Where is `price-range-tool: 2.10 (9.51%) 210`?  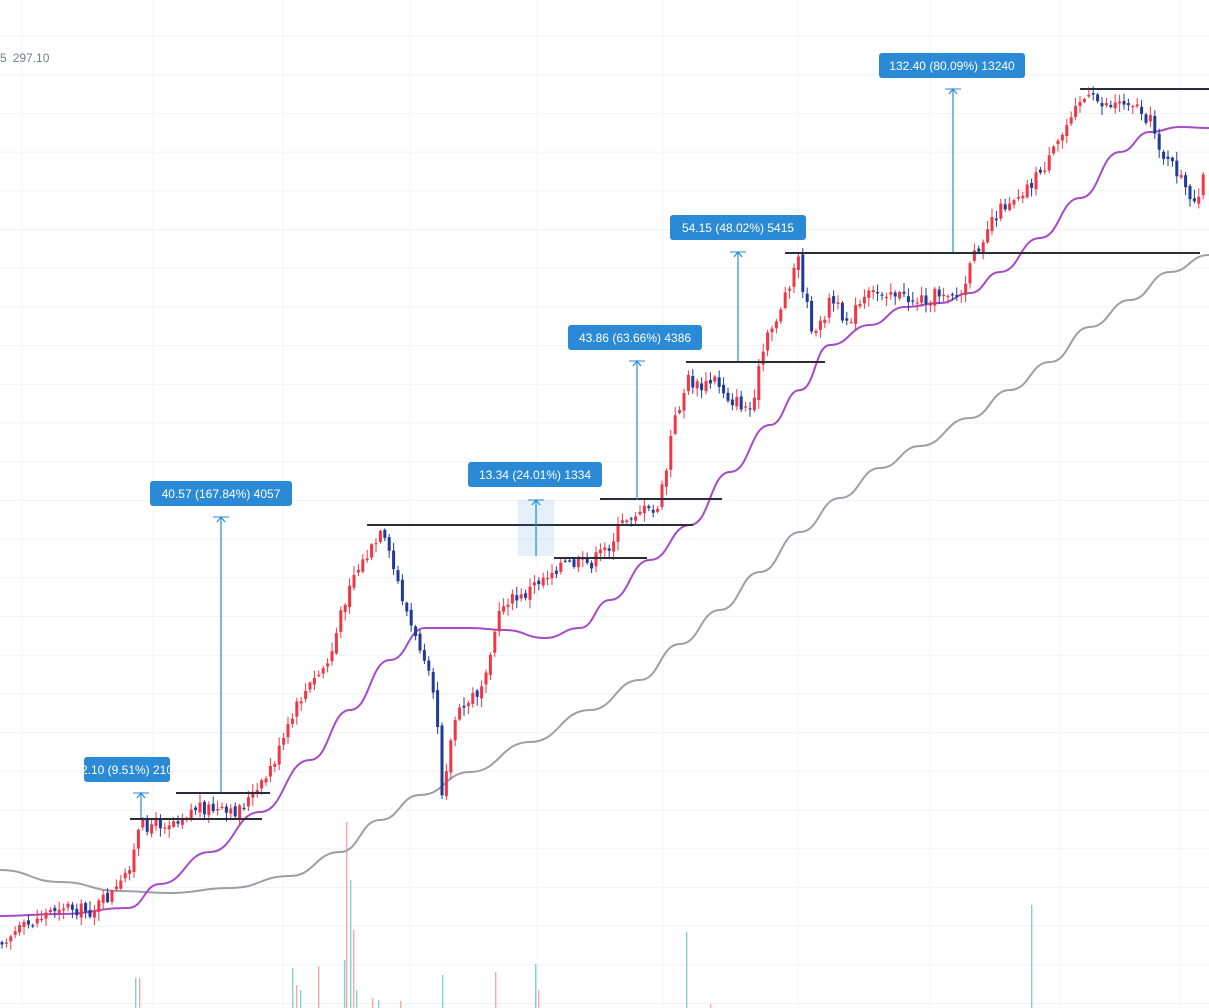 price-range-tool: 2.10 (9.51%) 210 is located at coordinates (127, 787).